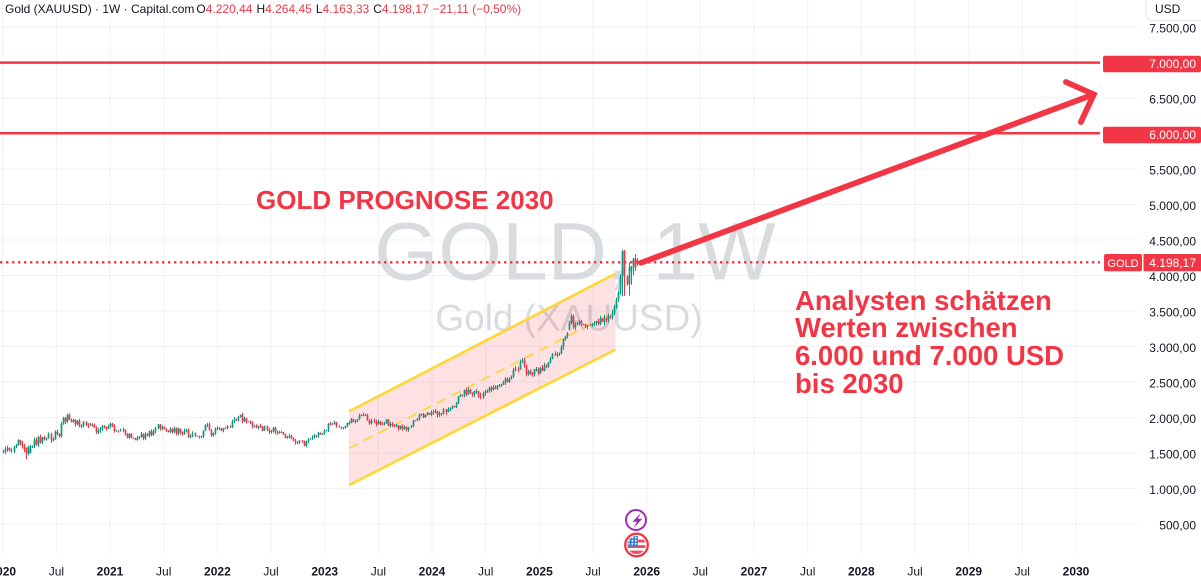  What do you see at coordinates (576, 252) in the screenshot?
I see `svg-text: GOLD, 1W` at bounding box center [576, 252].